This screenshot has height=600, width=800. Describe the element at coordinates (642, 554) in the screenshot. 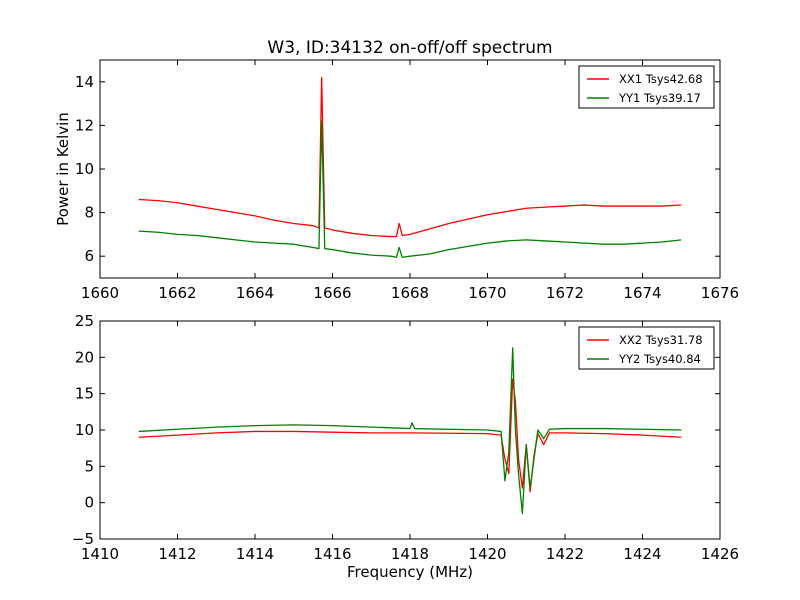

I see `x-tick-label: 1424` at that location.